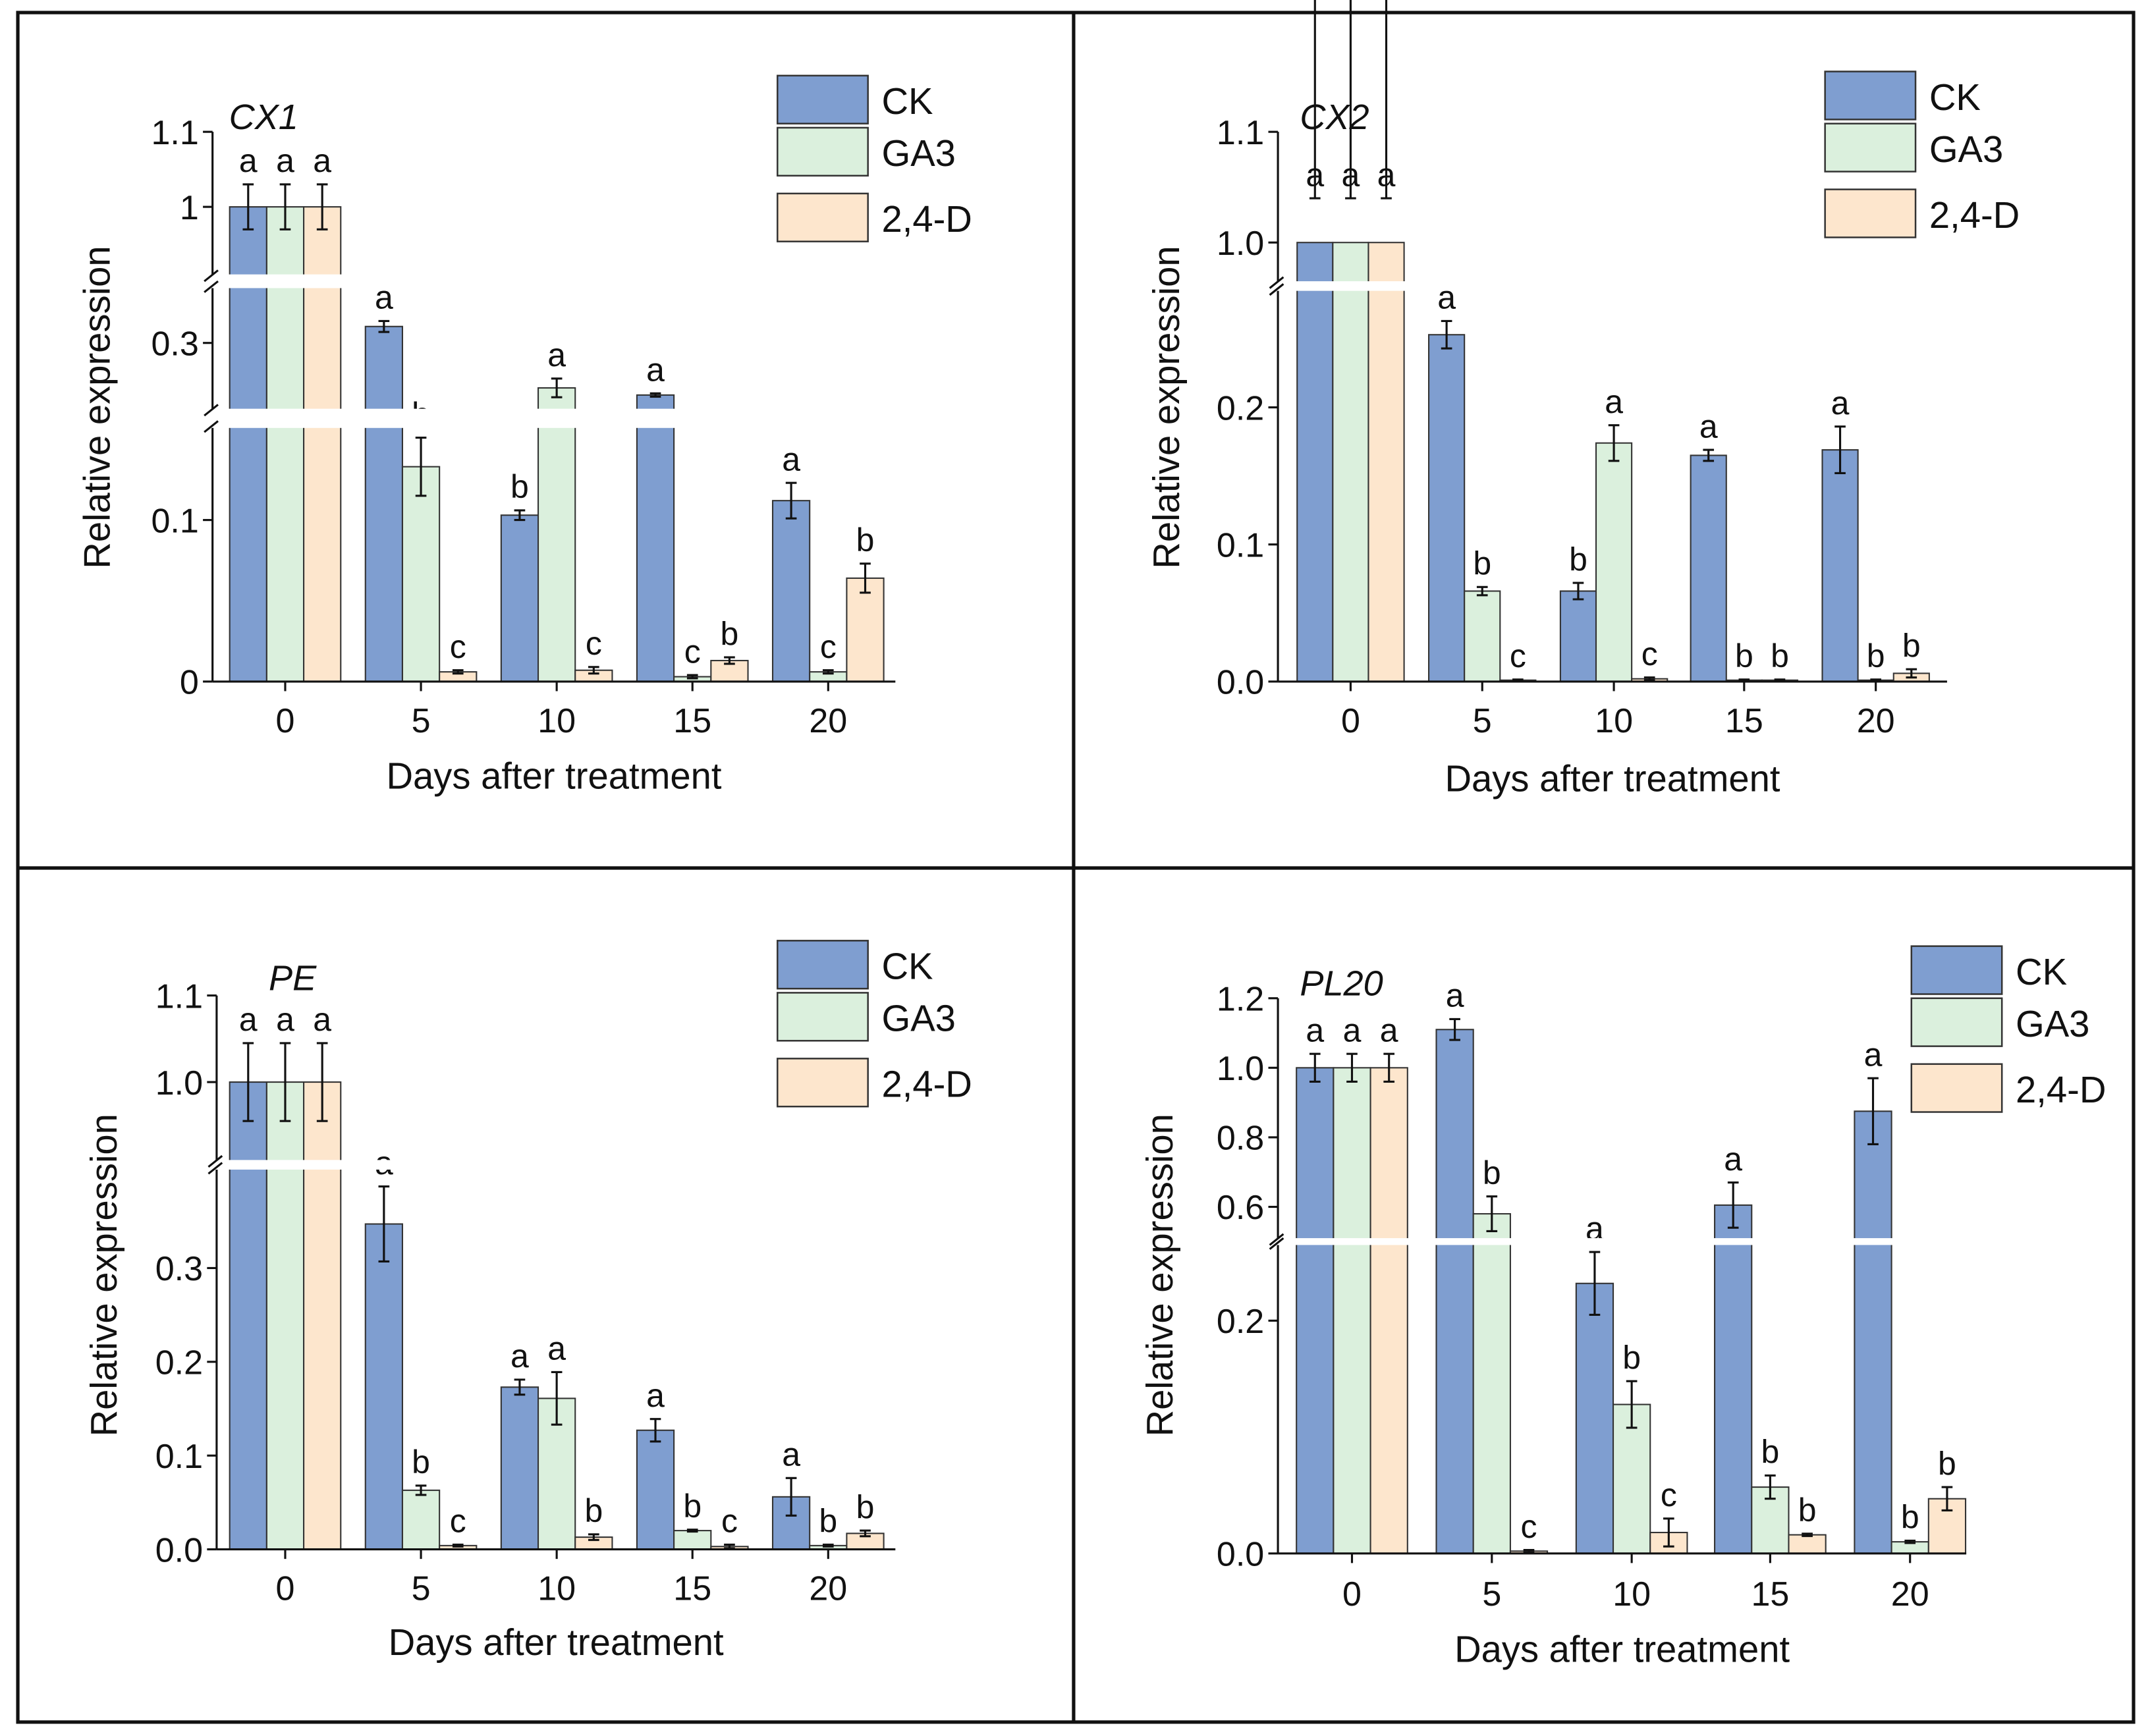 The height and width of the screenshot is (1736, 2150). I want to click on bar-ck-day20, so click(1840, 565).